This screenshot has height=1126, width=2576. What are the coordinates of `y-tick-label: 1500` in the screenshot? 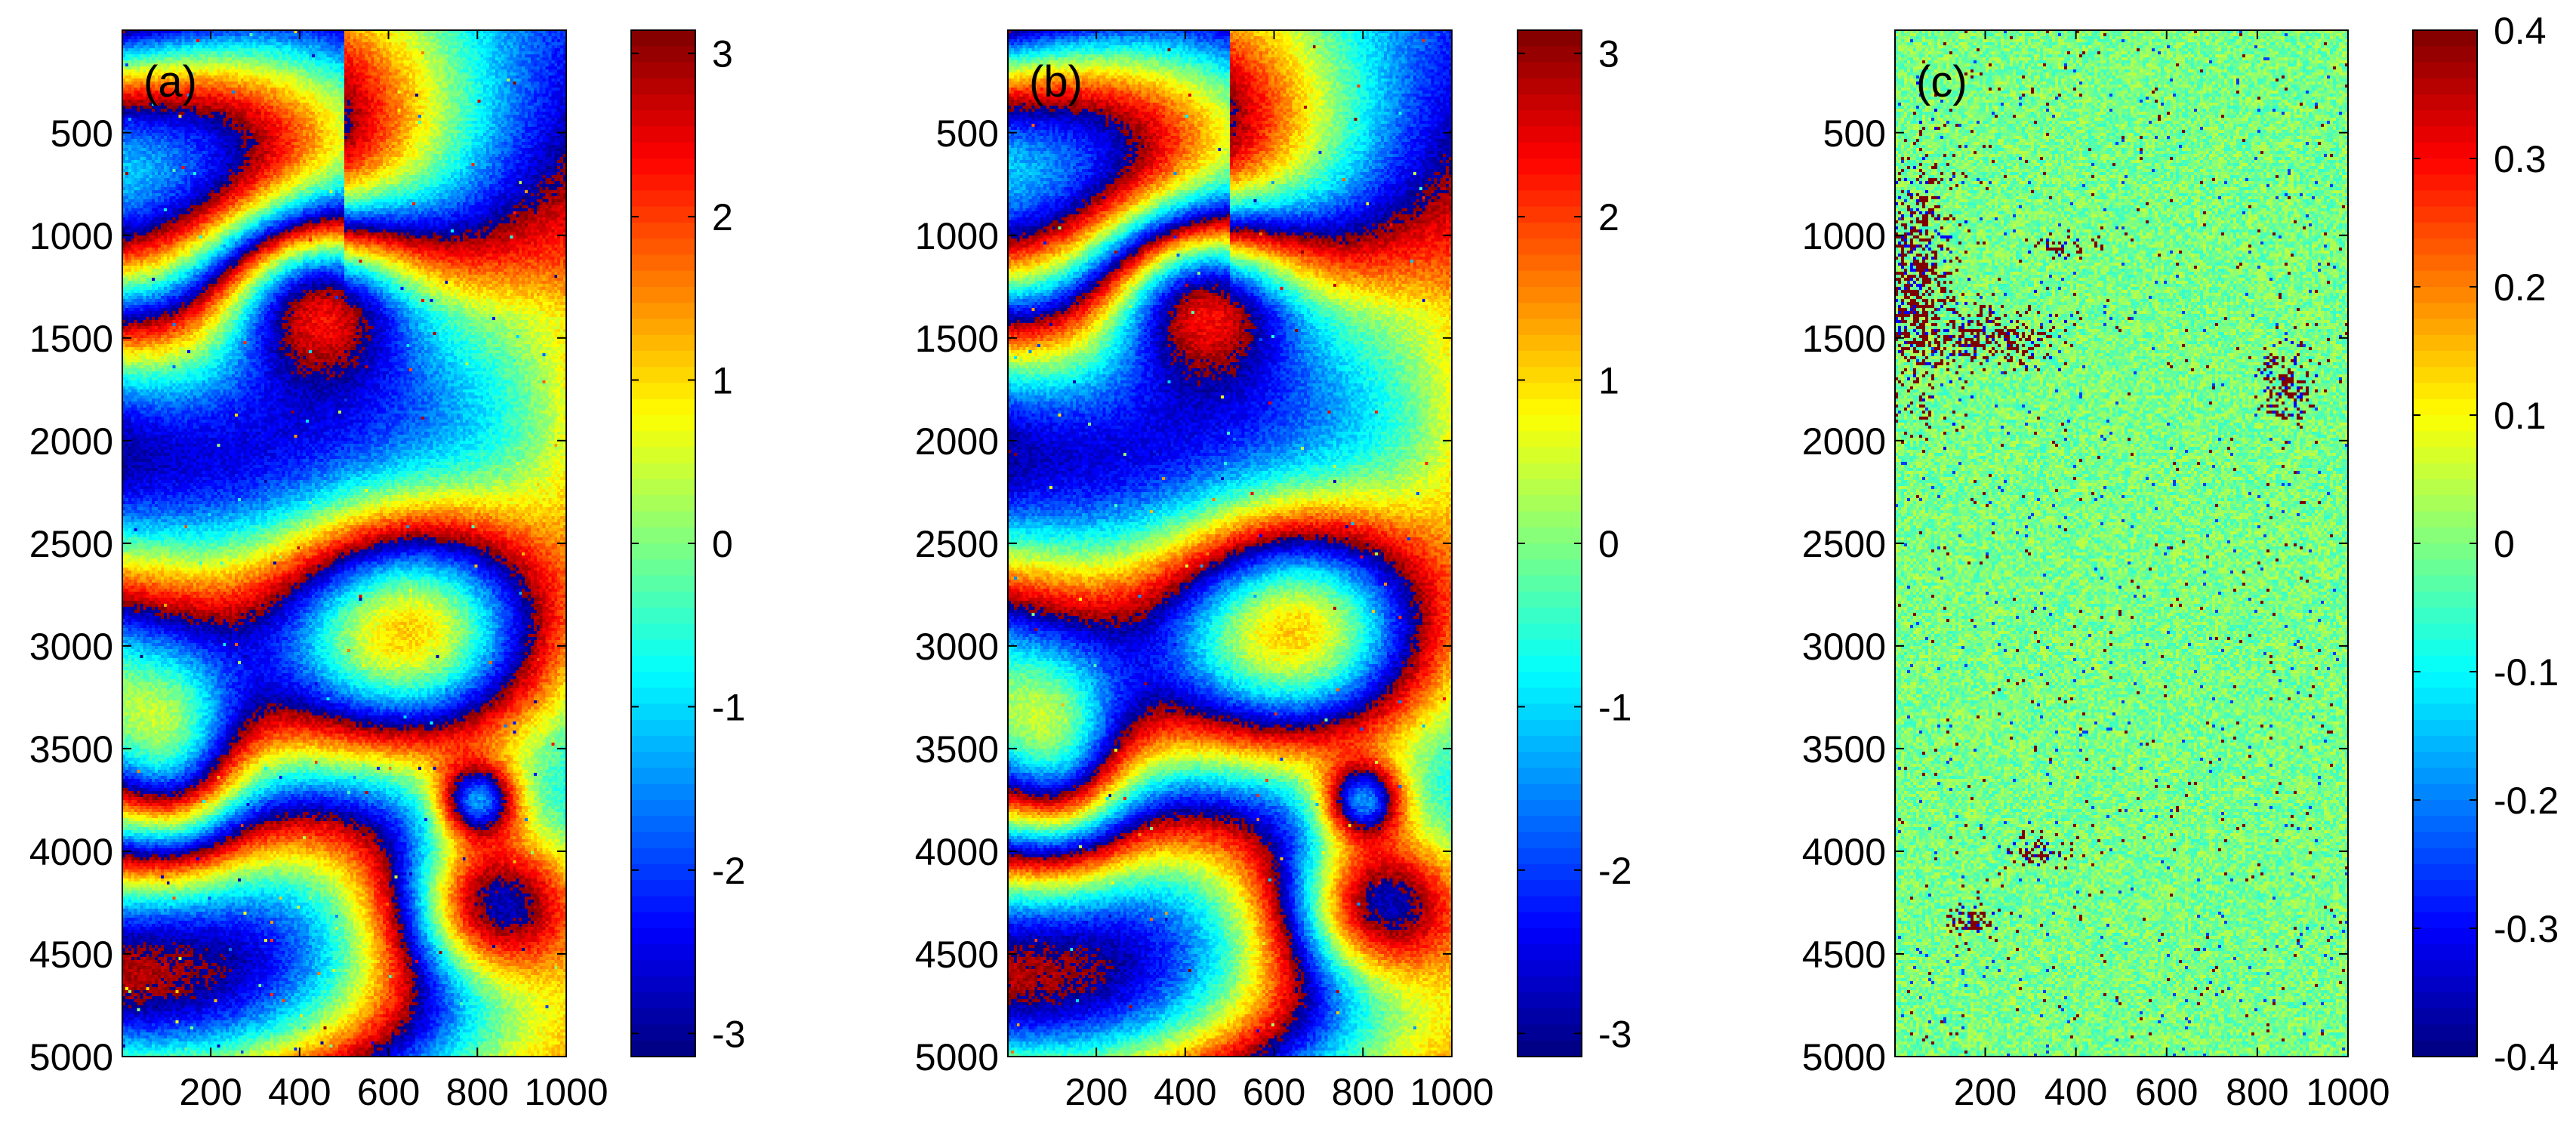 It's located at (957, 339).